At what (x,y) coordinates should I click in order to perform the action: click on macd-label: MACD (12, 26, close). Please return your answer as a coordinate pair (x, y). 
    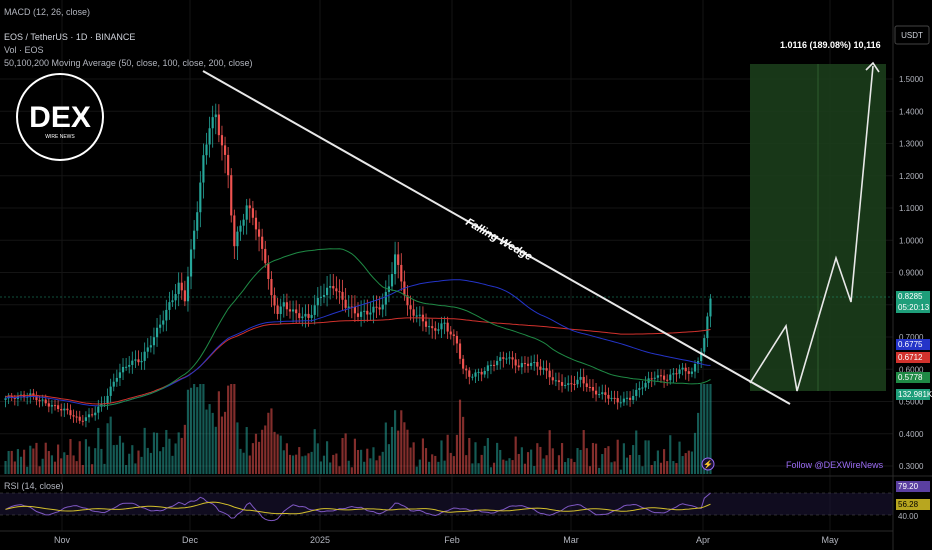
    Looking at the image, I should click on (47, 12).